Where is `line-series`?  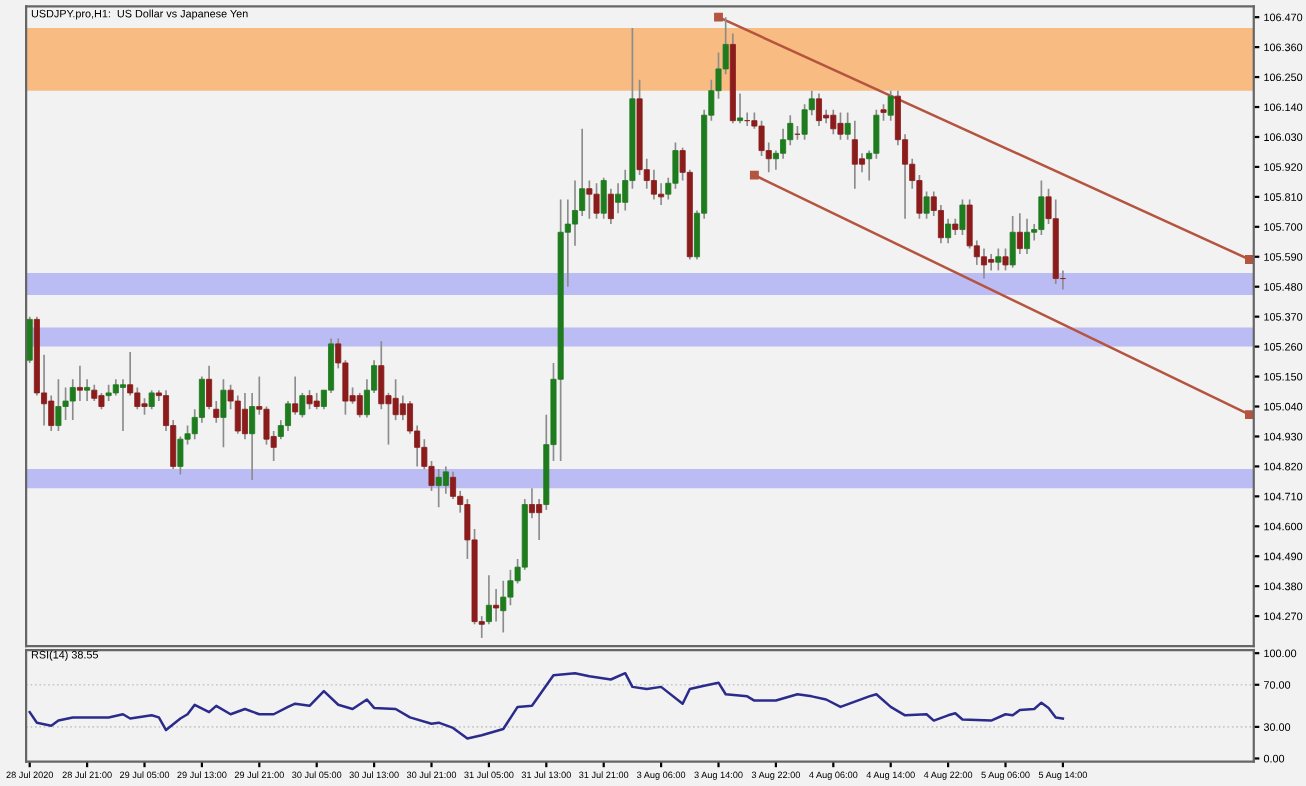
line-series is located at coordinates (546, 705).